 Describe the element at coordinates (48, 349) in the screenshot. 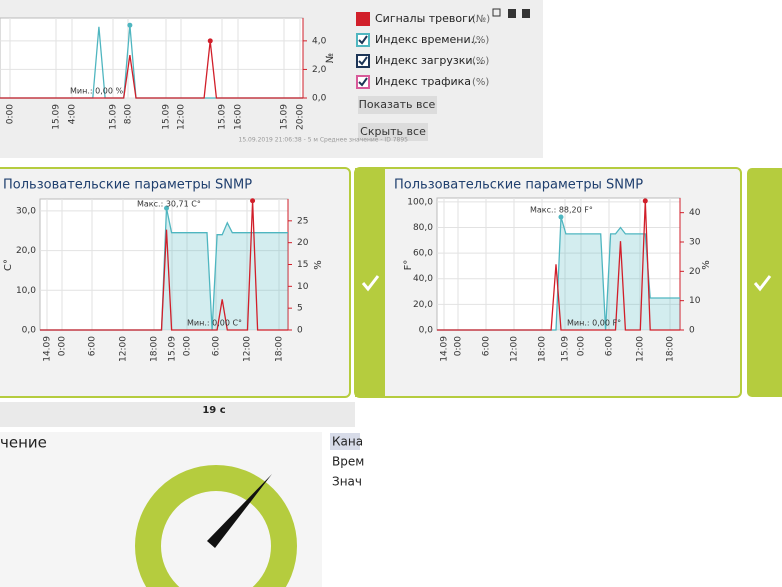

I see `x-tick-label: 14.09` at that location.